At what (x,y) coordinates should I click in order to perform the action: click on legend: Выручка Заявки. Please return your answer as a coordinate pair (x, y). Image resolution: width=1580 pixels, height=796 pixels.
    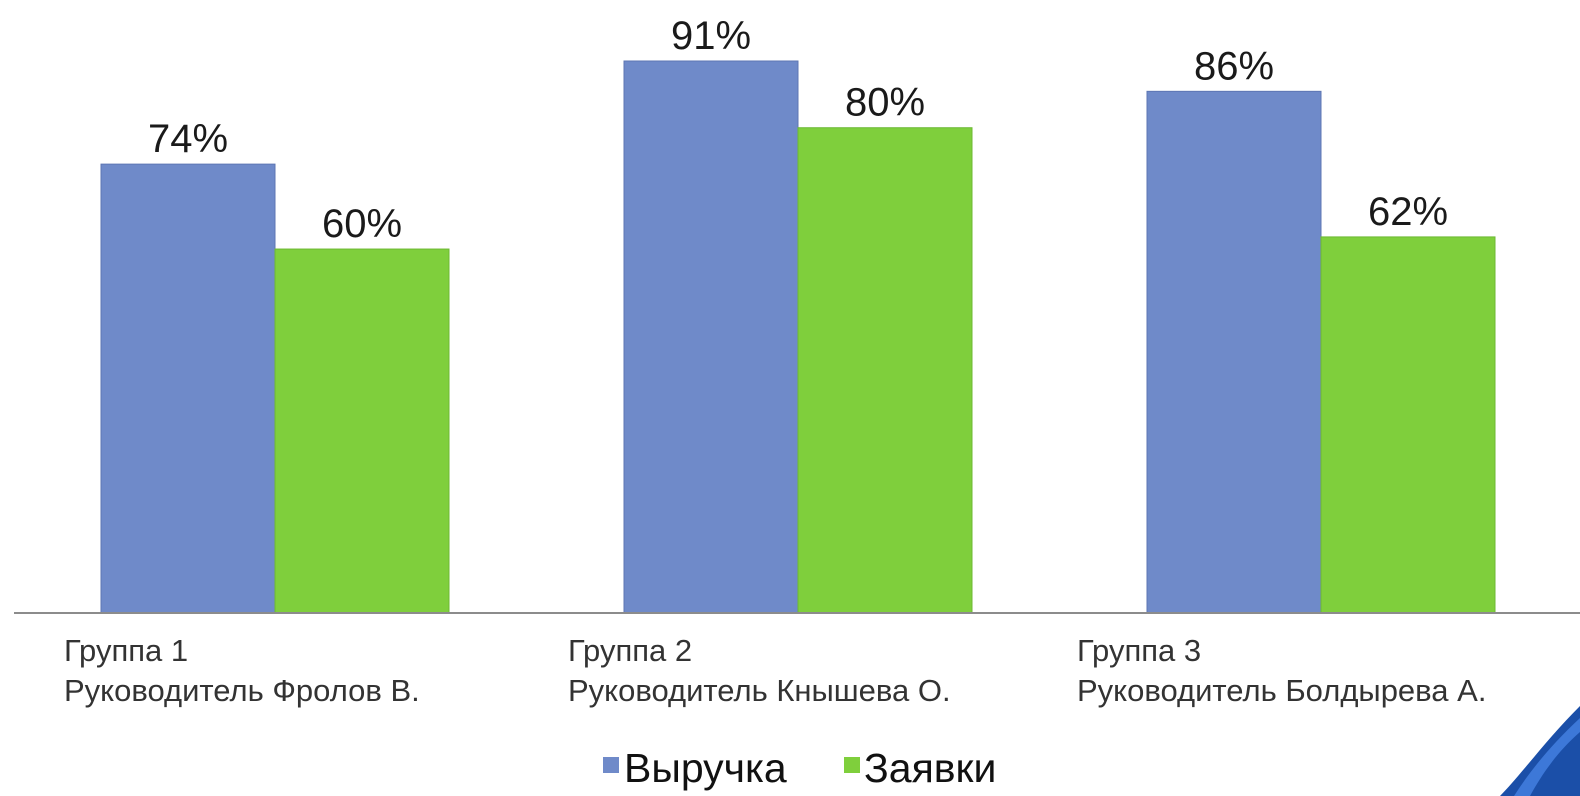
    Looking at the image, I should click on (799, 768).